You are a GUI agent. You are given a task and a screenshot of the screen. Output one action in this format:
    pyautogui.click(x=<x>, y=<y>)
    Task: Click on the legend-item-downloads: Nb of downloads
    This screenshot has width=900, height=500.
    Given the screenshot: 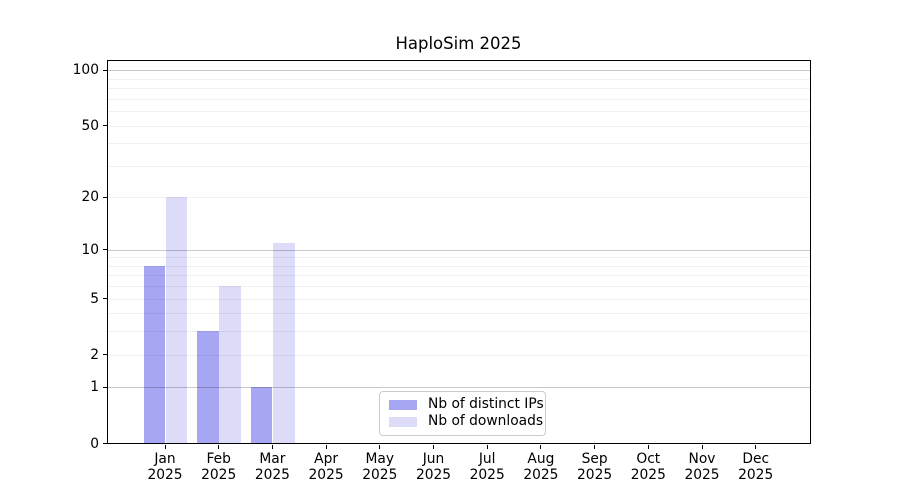 What is the action you would take?
    pyautogui.click(x=466, y=421)
    